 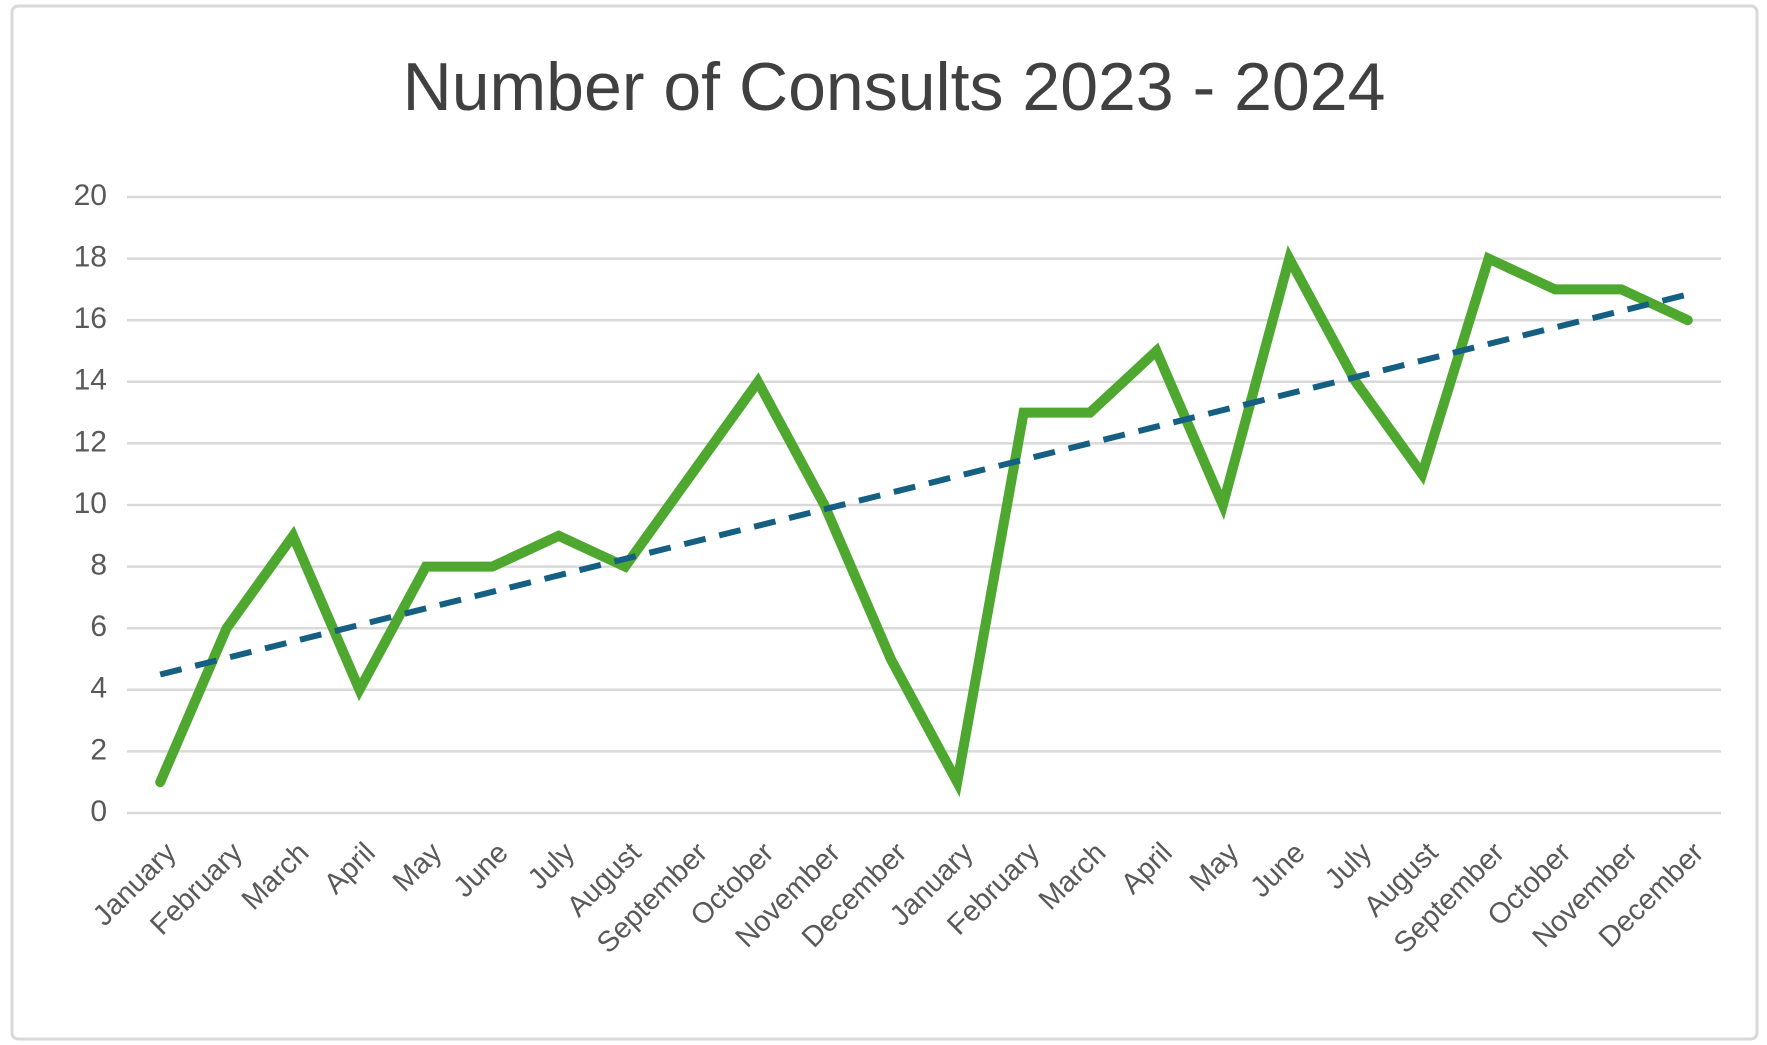 What do you see at coordinates (90, 257) in the screenshot?
I see `y-tick-label: 18` at bounding box center [90, 257].